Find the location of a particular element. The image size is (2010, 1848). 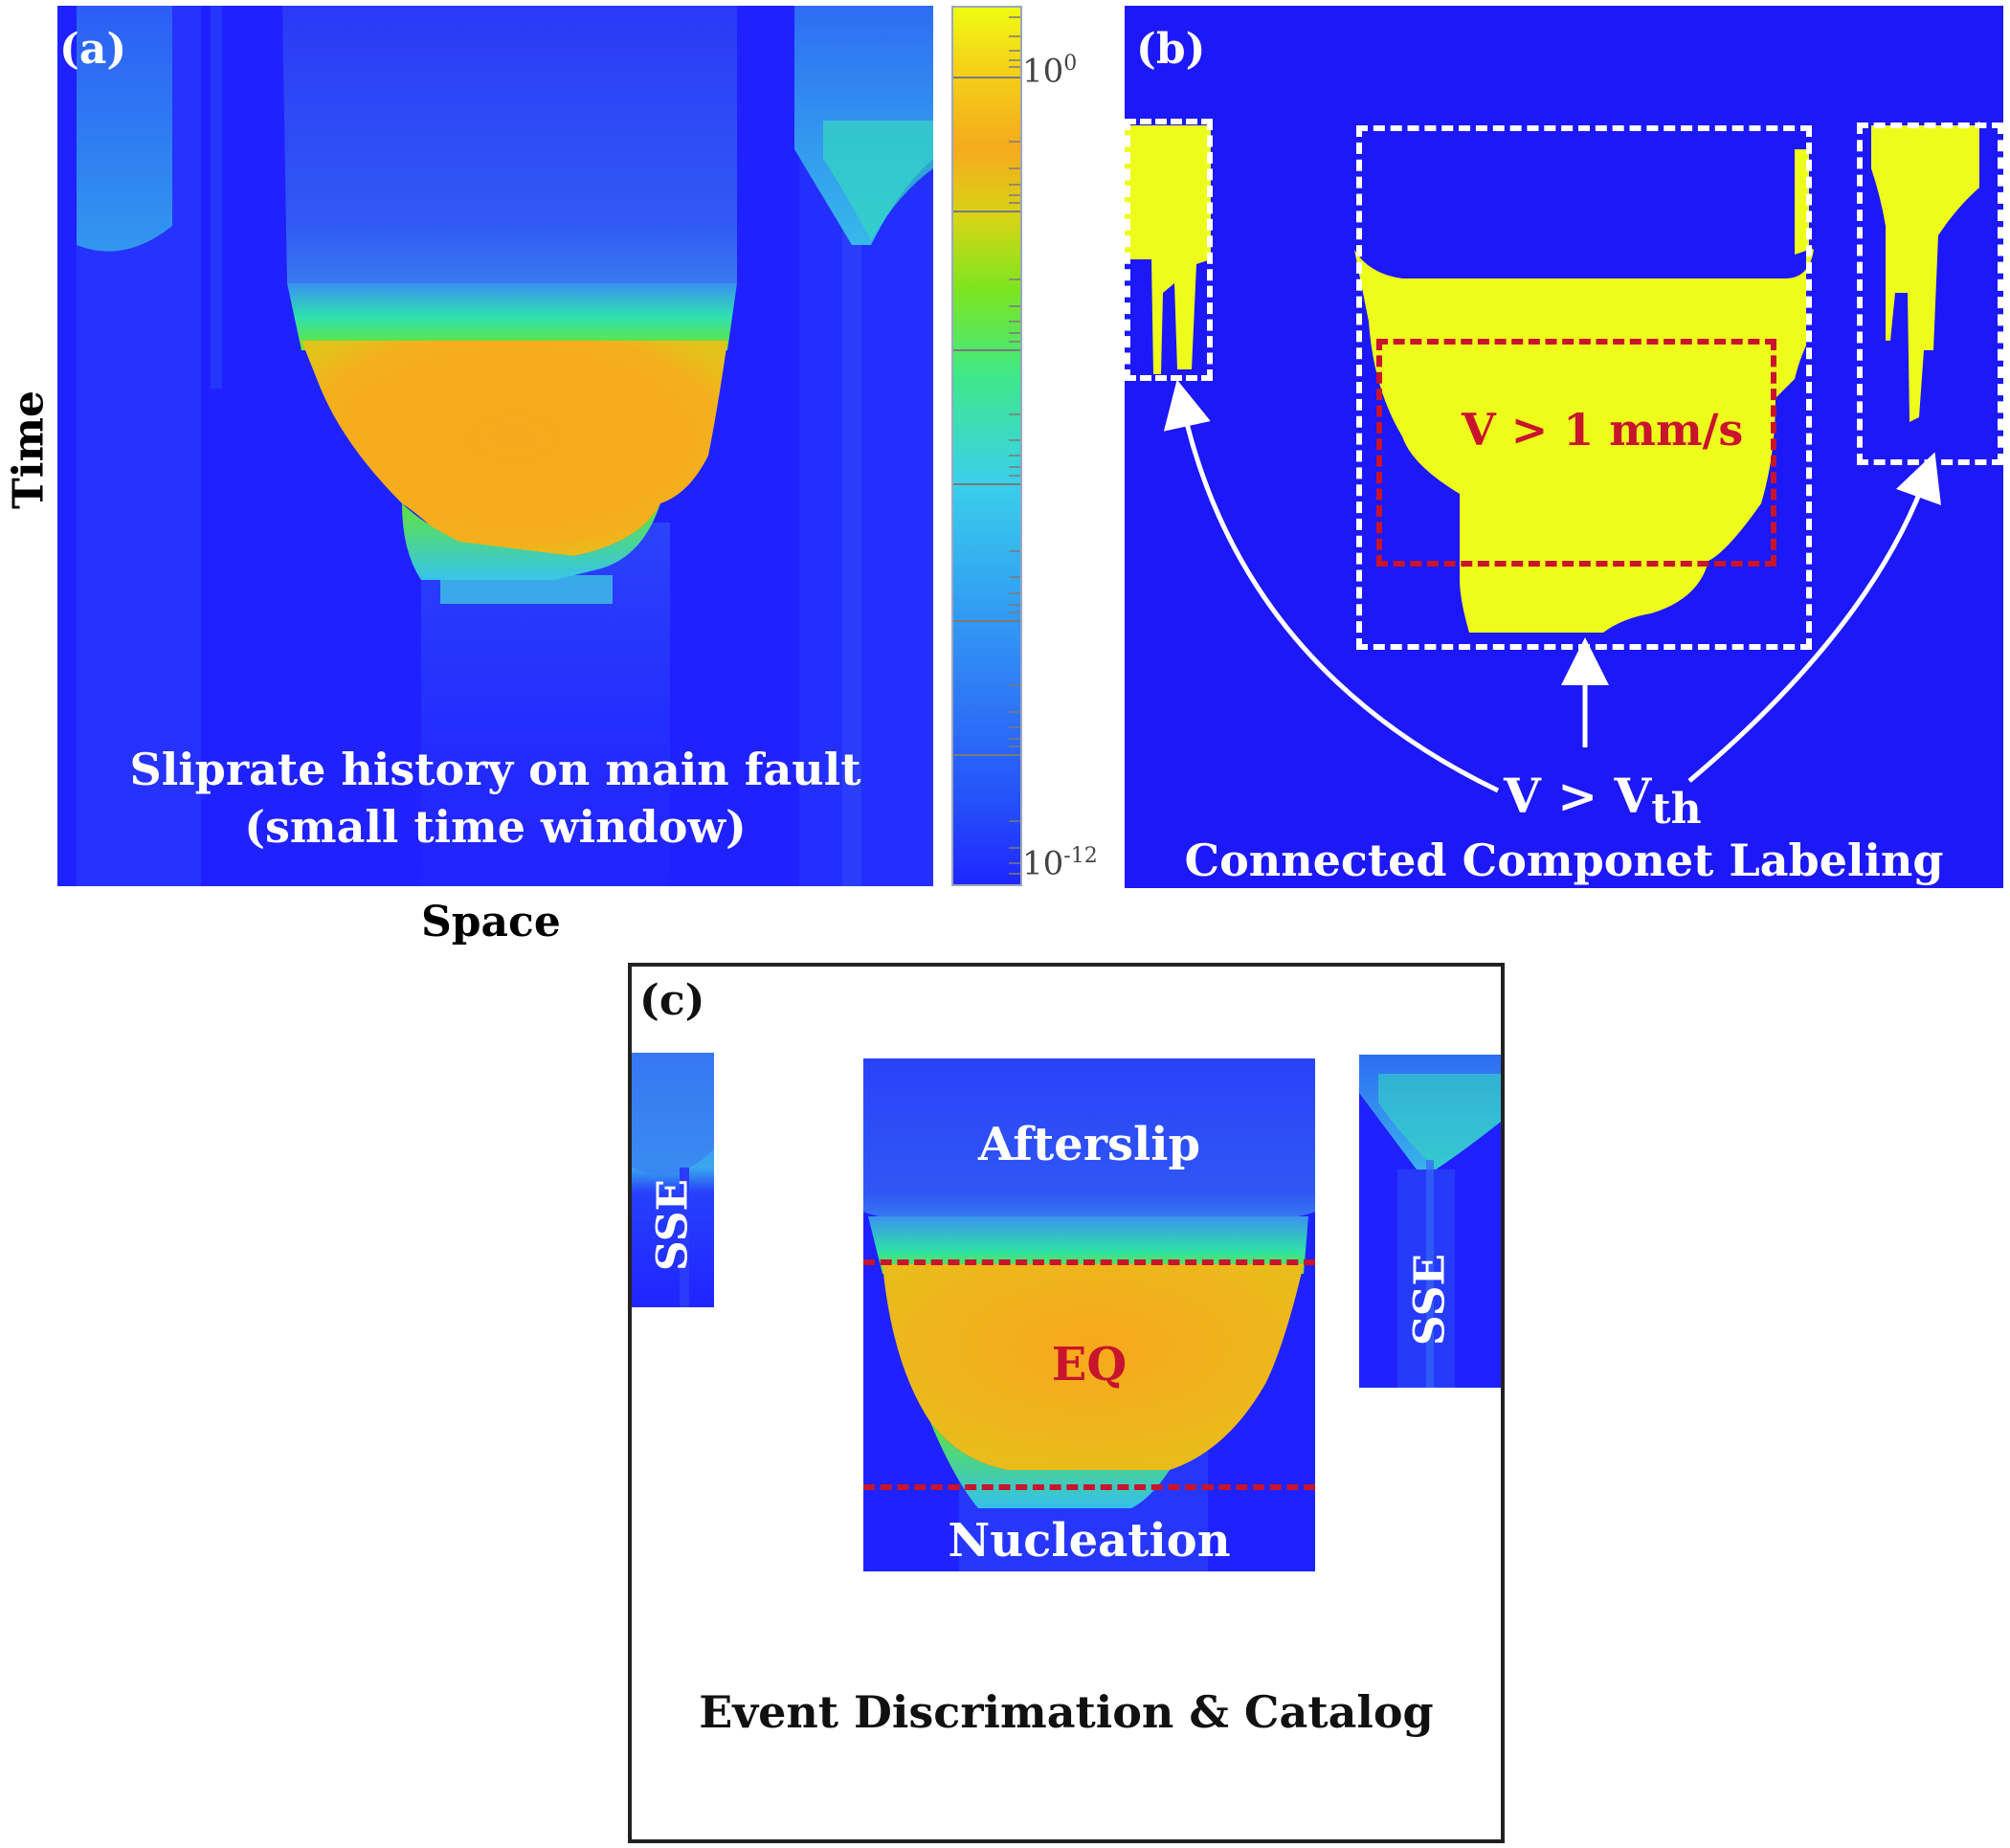

vth-label: V > Vth is located at coordinates (1603, 801).